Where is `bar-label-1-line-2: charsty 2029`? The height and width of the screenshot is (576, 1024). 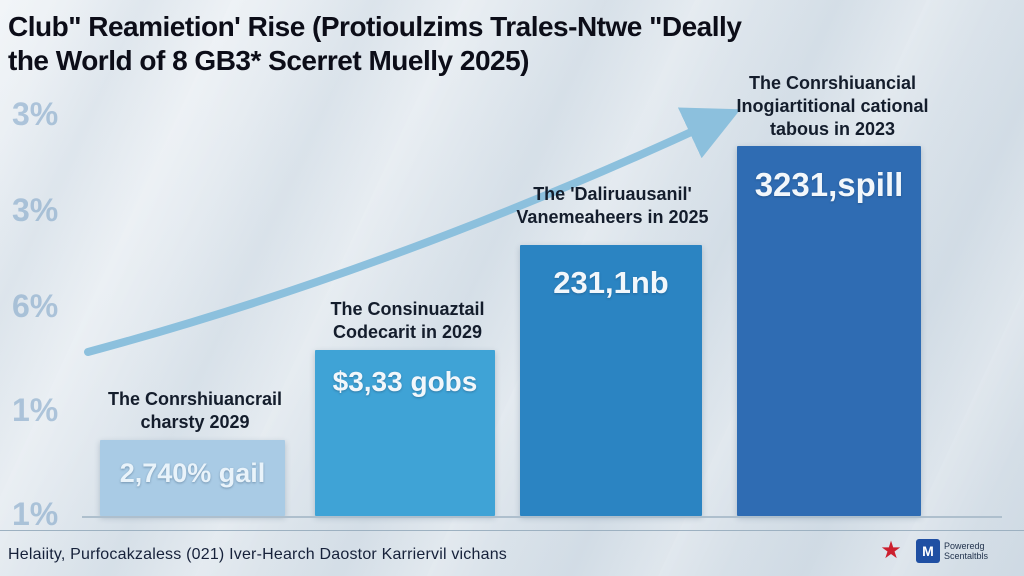
bar-label-1-line-2: charsty 2029 is located at coordinates (195, 422).